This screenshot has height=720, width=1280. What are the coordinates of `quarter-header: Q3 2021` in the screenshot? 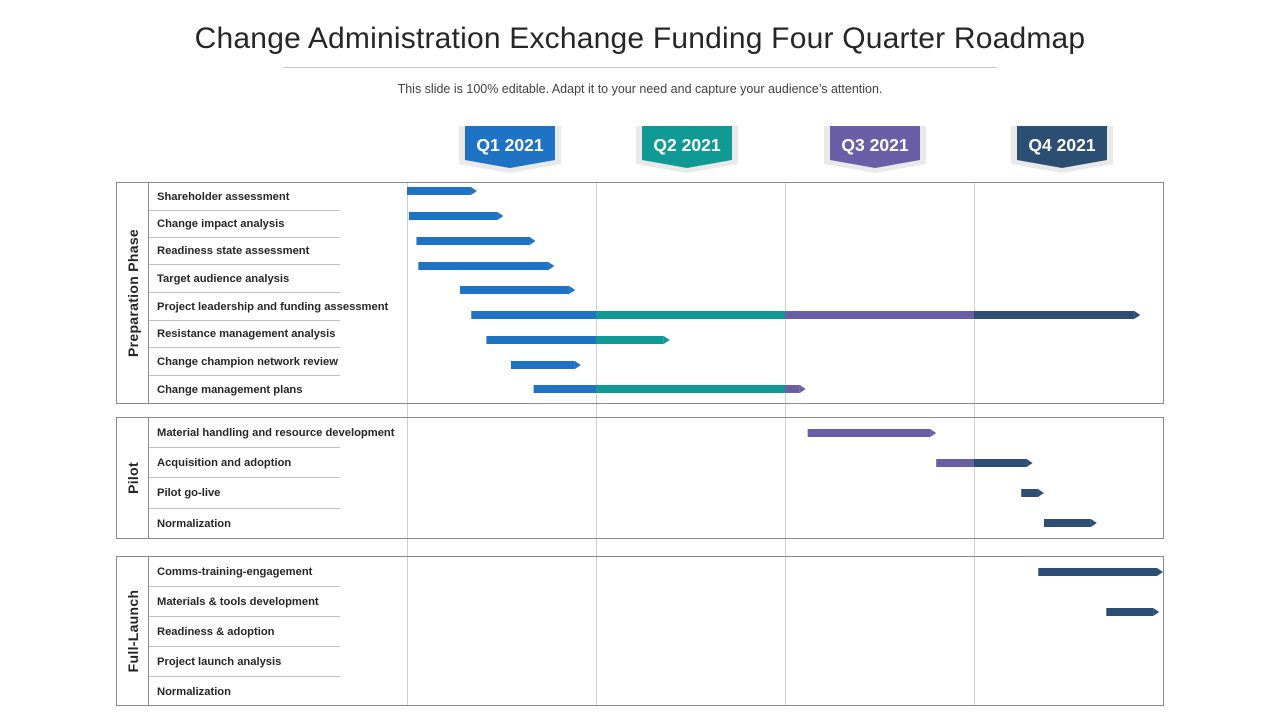 It's located at (875, 150).